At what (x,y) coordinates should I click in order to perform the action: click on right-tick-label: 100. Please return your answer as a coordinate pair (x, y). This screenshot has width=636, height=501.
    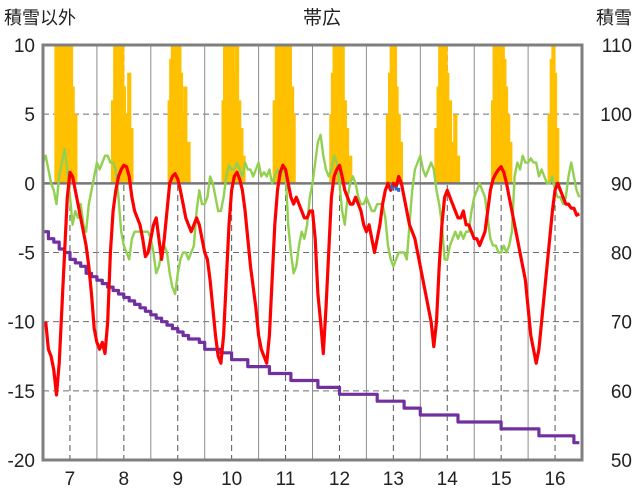
    Looking at the image, I should click on (616, 115).